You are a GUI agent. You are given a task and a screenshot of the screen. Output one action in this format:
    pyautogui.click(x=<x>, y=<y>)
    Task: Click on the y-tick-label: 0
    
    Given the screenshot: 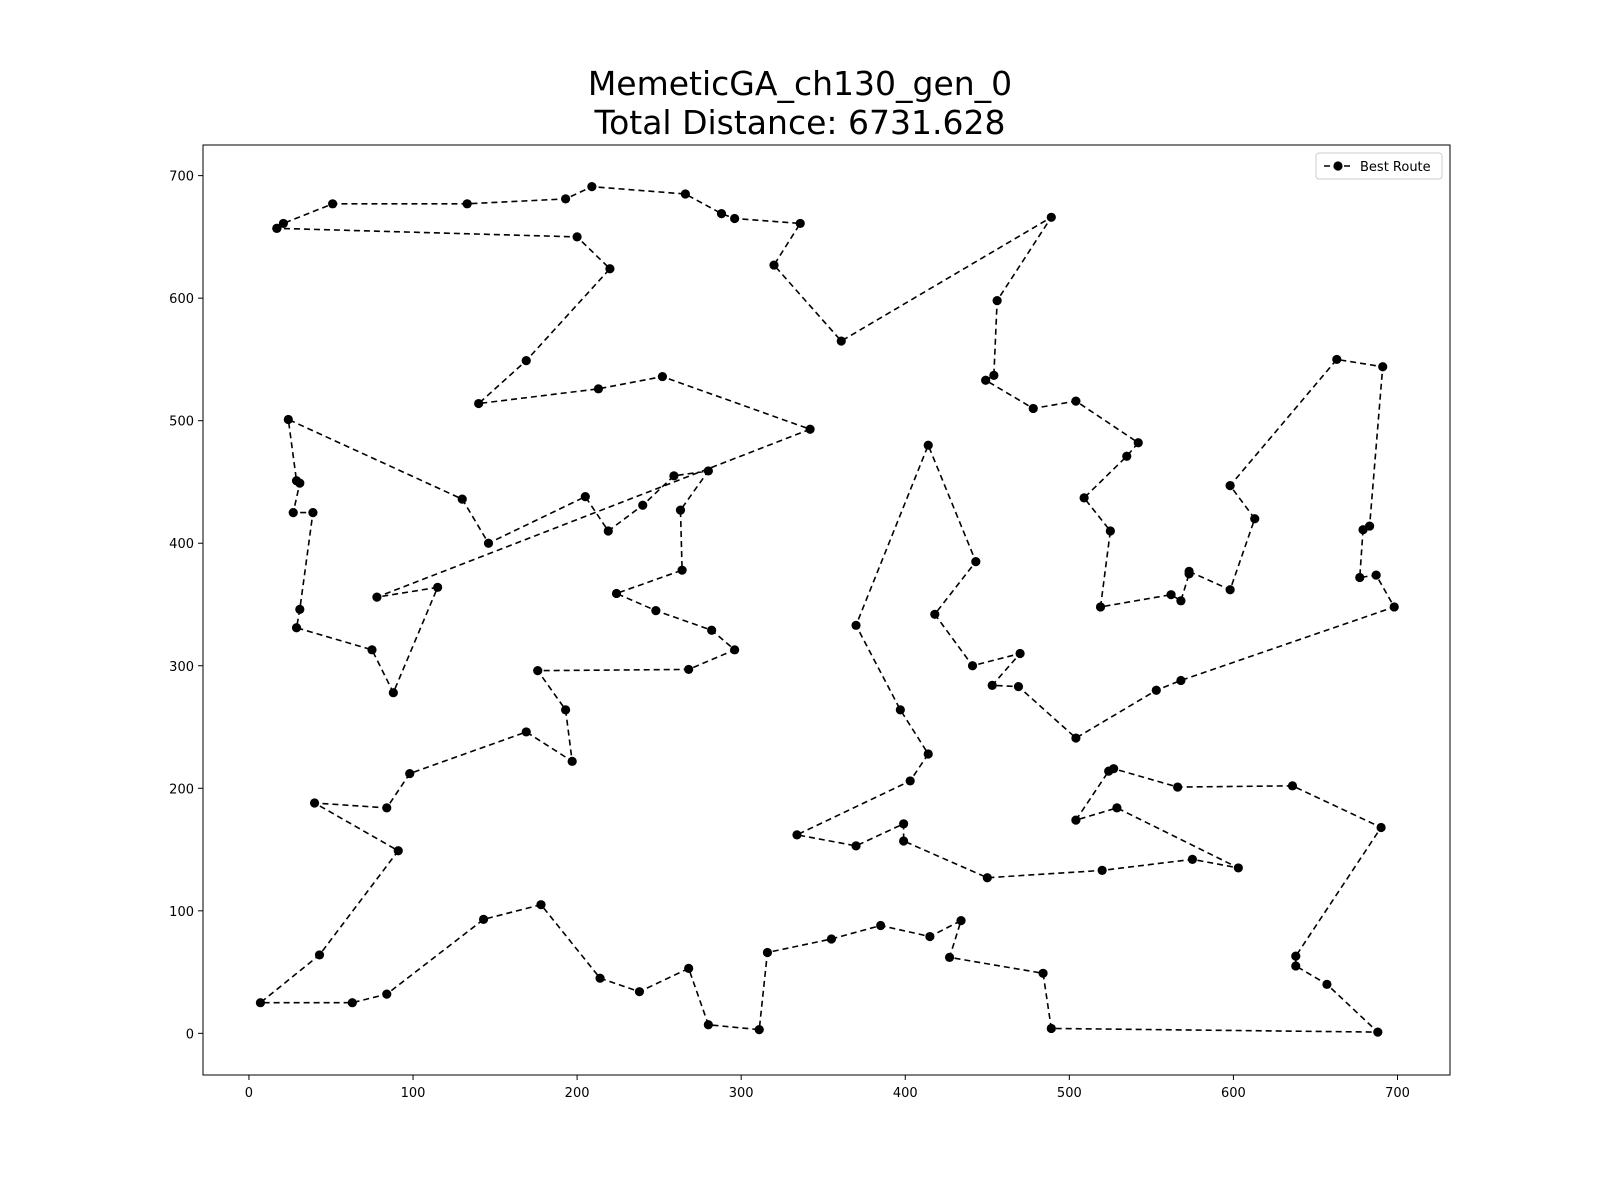 What is the action you would take?
    pyautogui.click(x=190, y=1034)
    